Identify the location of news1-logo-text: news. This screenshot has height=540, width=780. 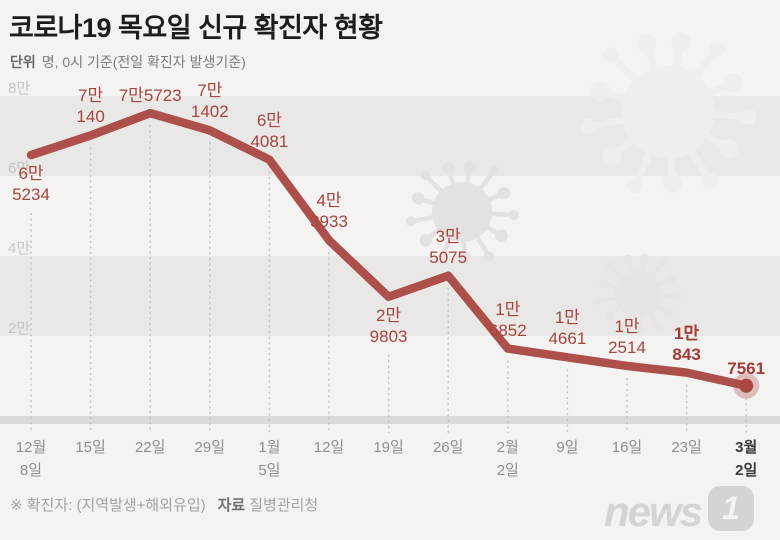
(653, 511).